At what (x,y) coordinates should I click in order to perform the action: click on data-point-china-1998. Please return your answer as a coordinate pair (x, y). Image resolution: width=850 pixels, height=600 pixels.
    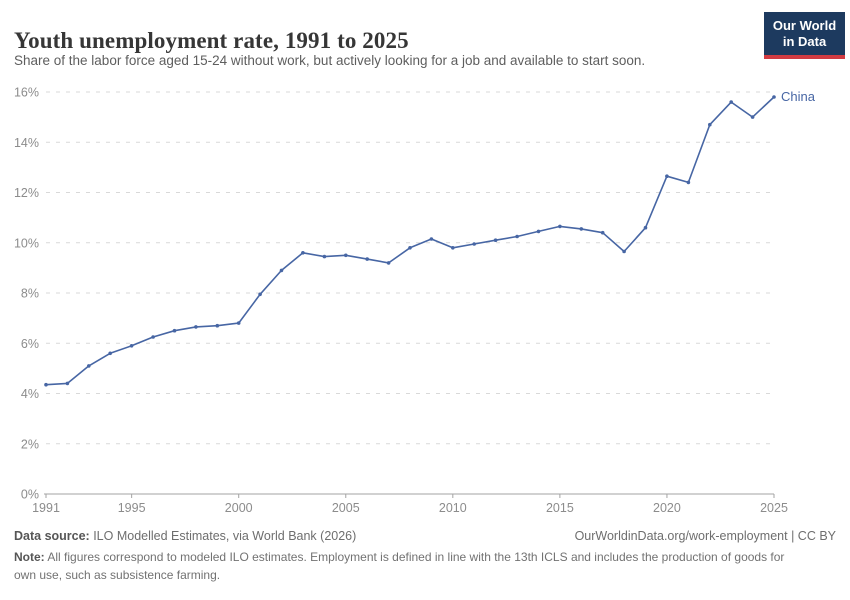
    Looking at the image, I should click on (196, 327).